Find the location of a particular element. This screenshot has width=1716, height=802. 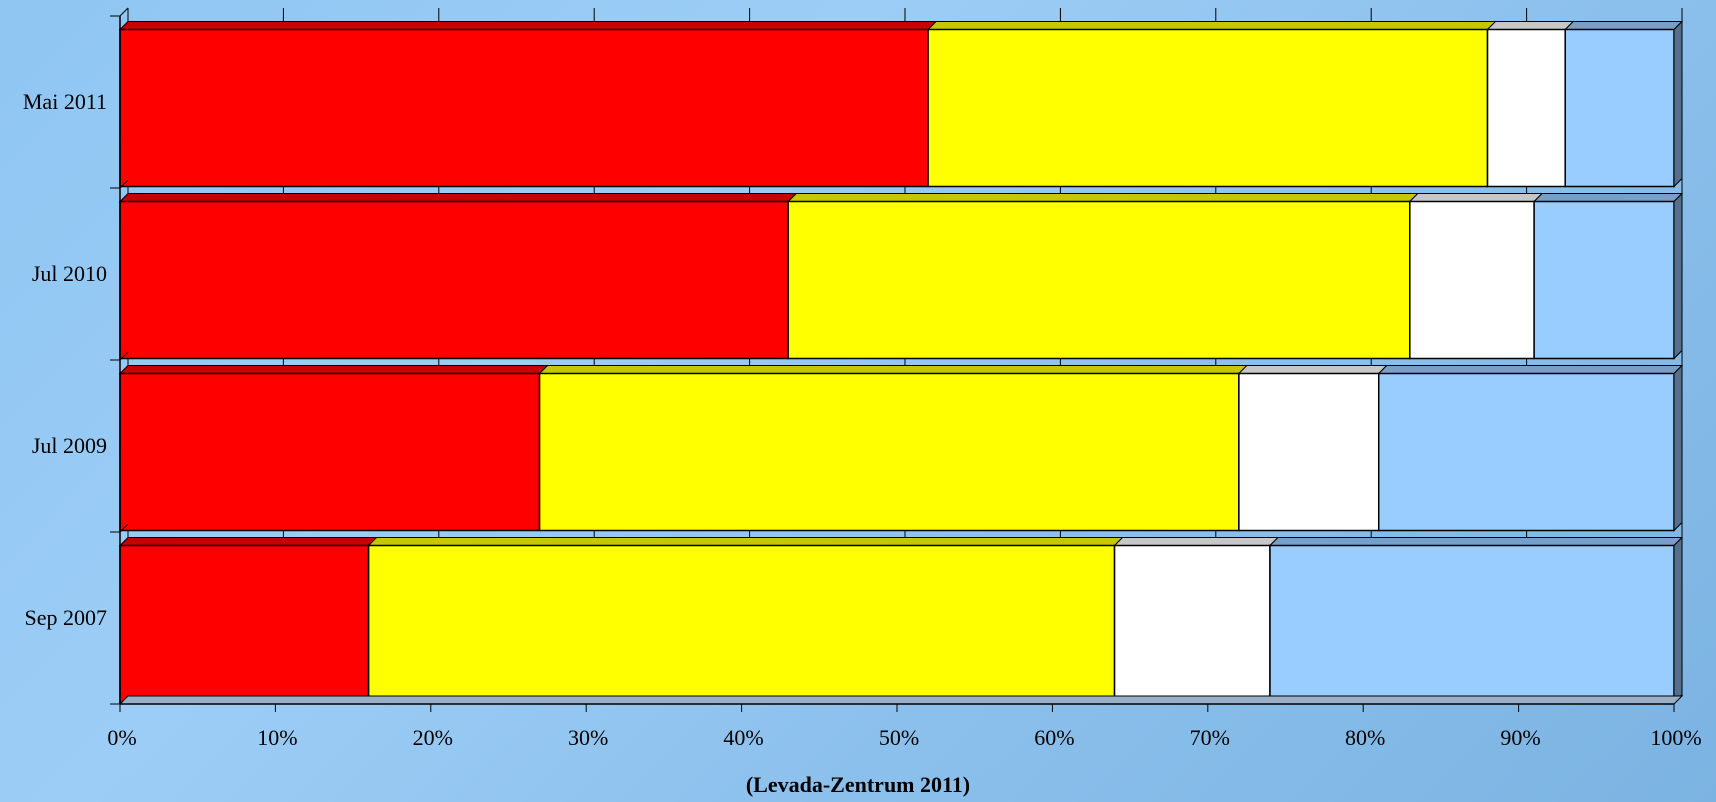

x-tick-label: 20% is located at coordinates (433, 737).